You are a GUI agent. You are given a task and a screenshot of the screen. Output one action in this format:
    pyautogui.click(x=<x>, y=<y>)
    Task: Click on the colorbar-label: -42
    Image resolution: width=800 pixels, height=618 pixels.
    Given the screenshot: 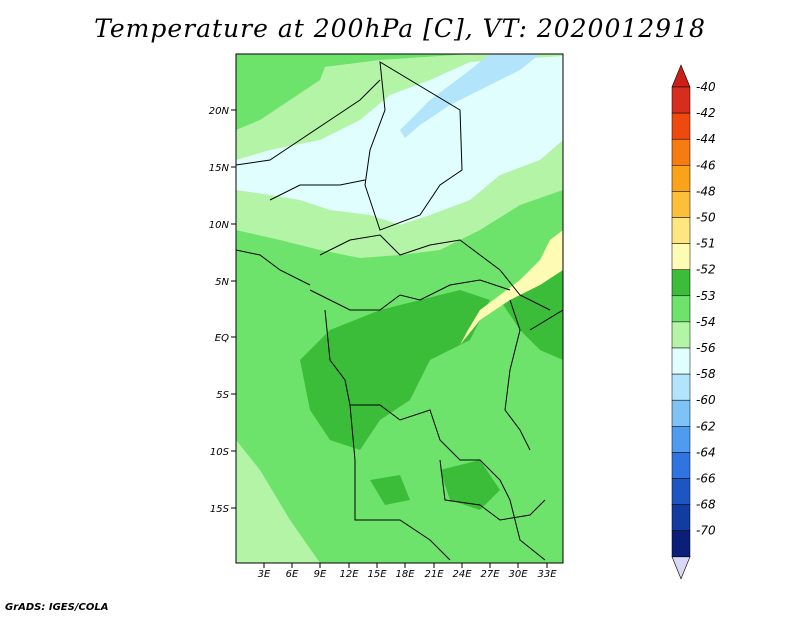 What is the action you would take?
    pyautogui.click(x=706, y=113)
    